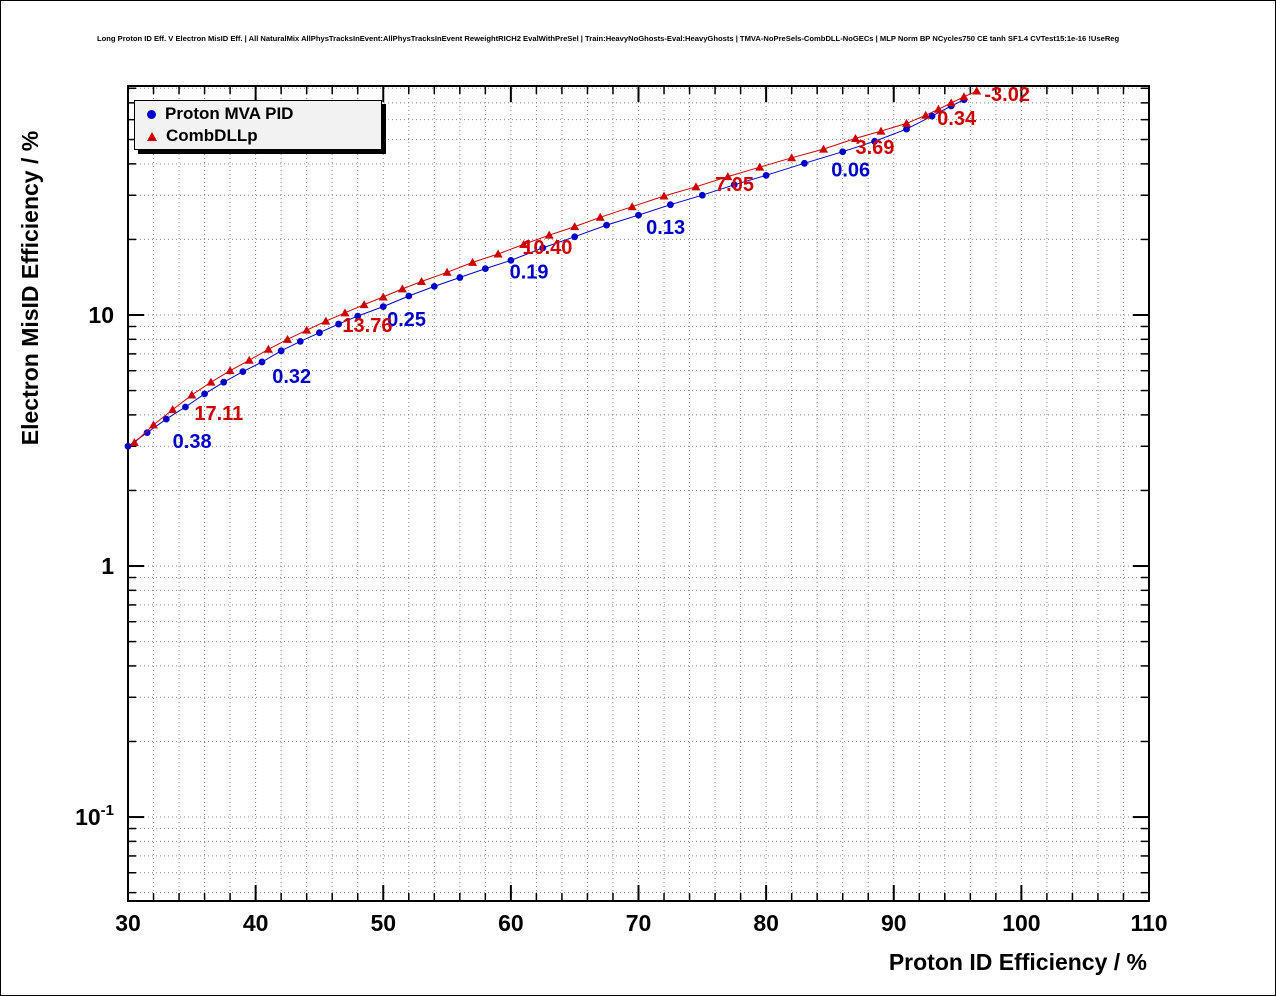  Describe the element at coordinates (766, 923) in the screenshot. I see `svg-text: 80` at that location.